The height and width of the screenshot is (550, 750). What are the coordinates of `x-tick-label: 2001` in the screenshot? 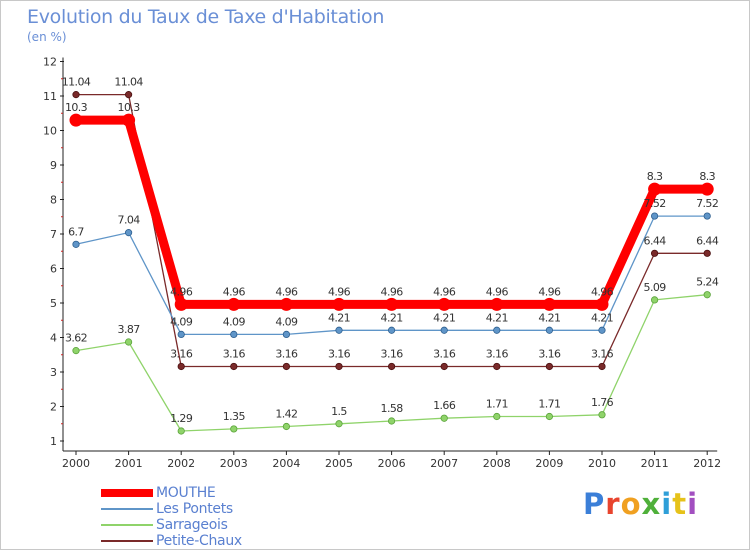 It's located at (129, 463).